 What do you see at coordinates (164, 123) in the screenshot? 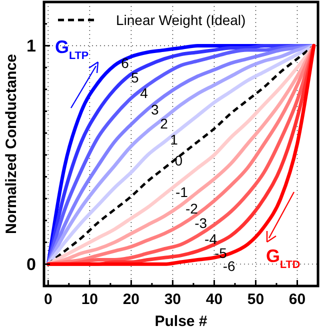
I see `series-label: 2` at bounding box center [164, 123].